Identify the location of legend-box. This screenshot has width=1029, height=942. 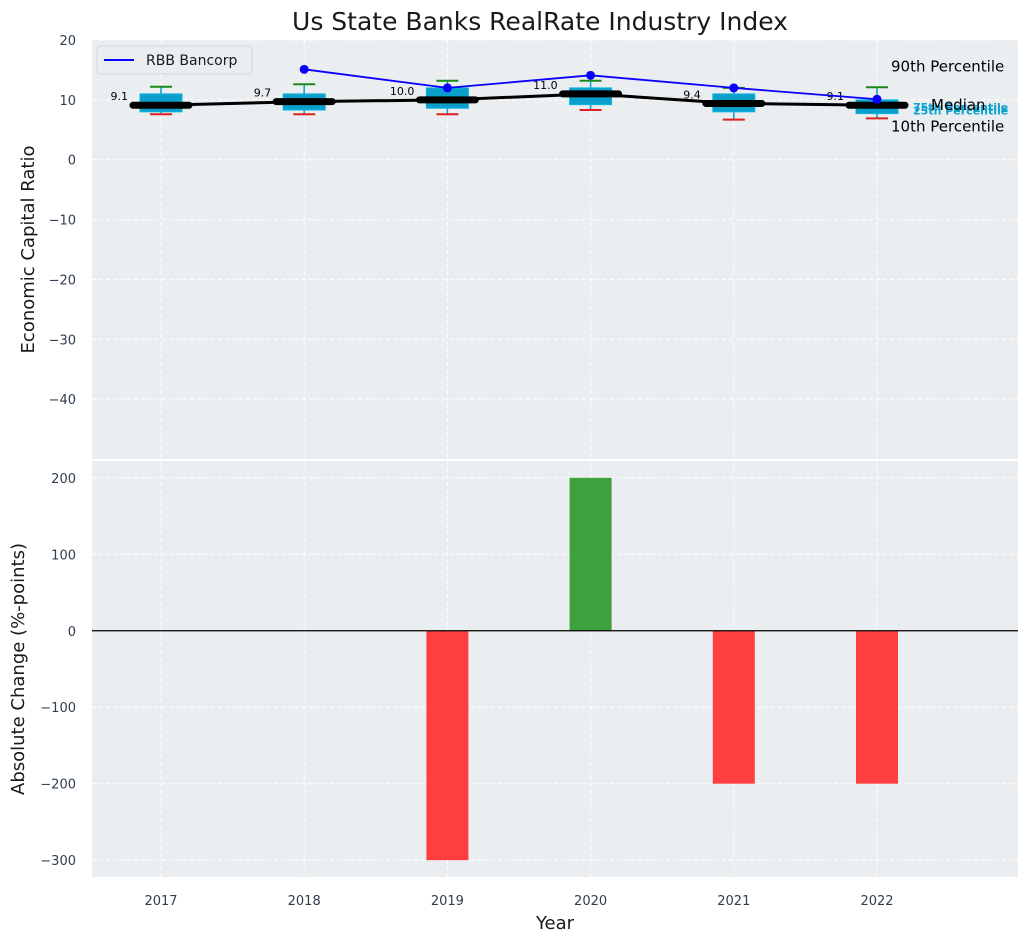
(174, 60).